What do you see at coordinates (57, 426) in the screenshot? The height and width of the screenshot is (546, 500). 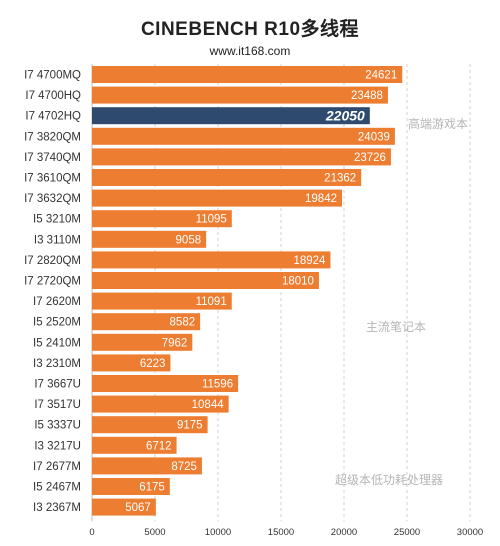 I see `category-label: I5 3337U` at bounding box center [57, 426].